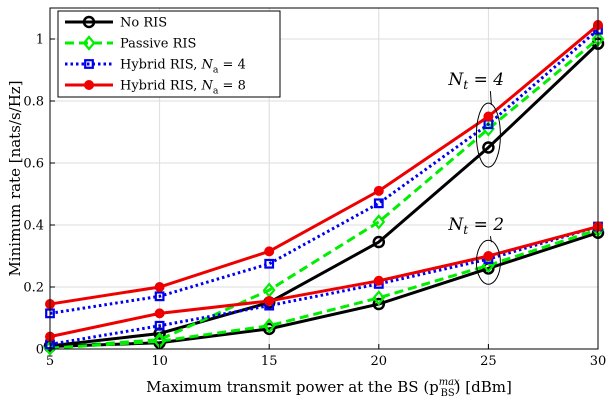  What do you see at coordinates (33, 288) in the screenshot?
I see `y-tick-label: 0.2` at bounding box center [33, 288].